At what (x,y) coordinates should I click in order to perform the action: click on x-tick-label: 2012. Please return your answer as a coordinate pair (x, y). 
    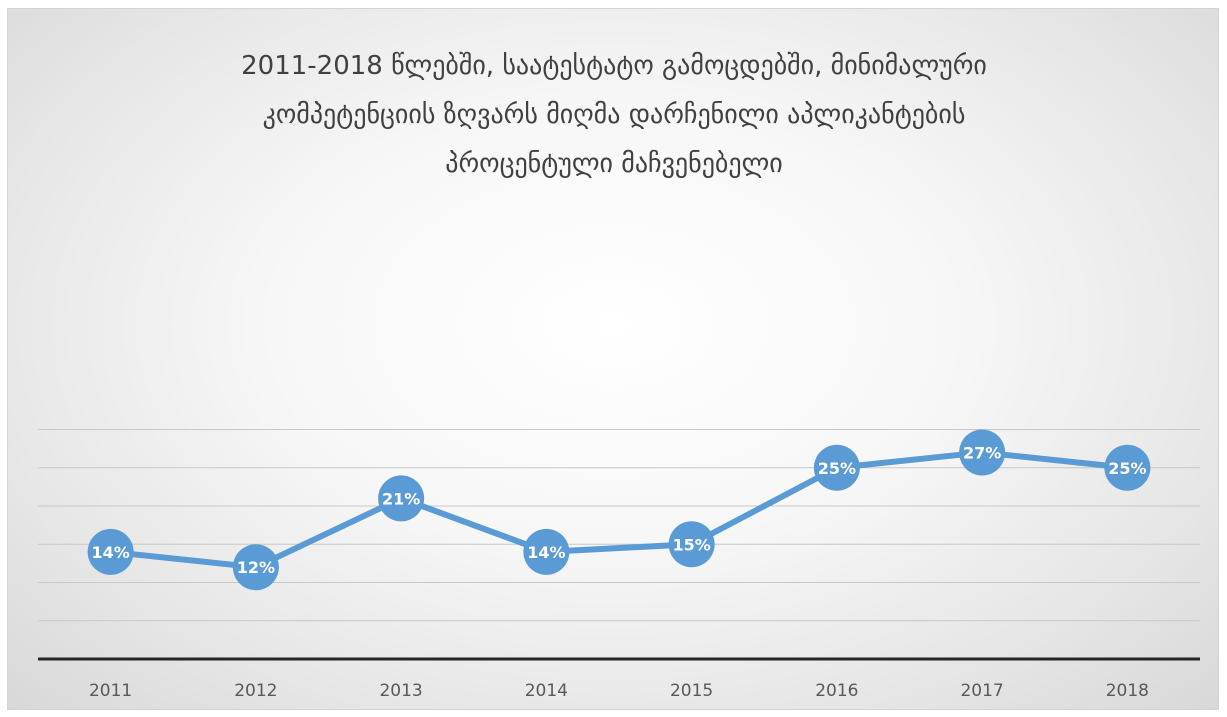
    Looking at the image, I should click on (255, 691).